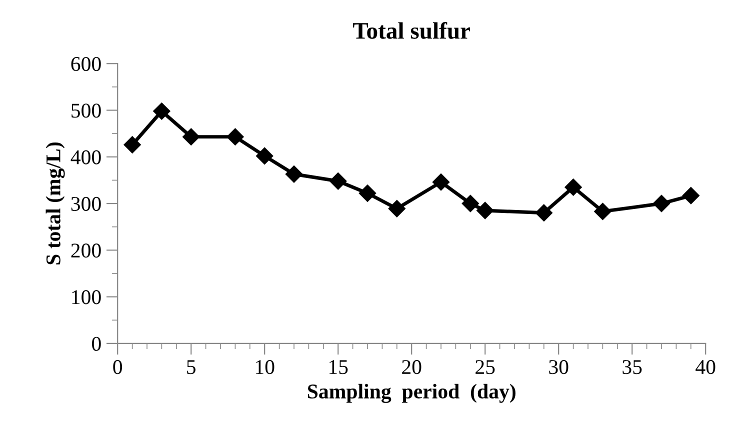 The height and width of the screenshot is (424, 735). What do you see at coordinates (86, 251) in the screenshot?
I see `y-tick-label: 200` at bounding box center [86, 251].